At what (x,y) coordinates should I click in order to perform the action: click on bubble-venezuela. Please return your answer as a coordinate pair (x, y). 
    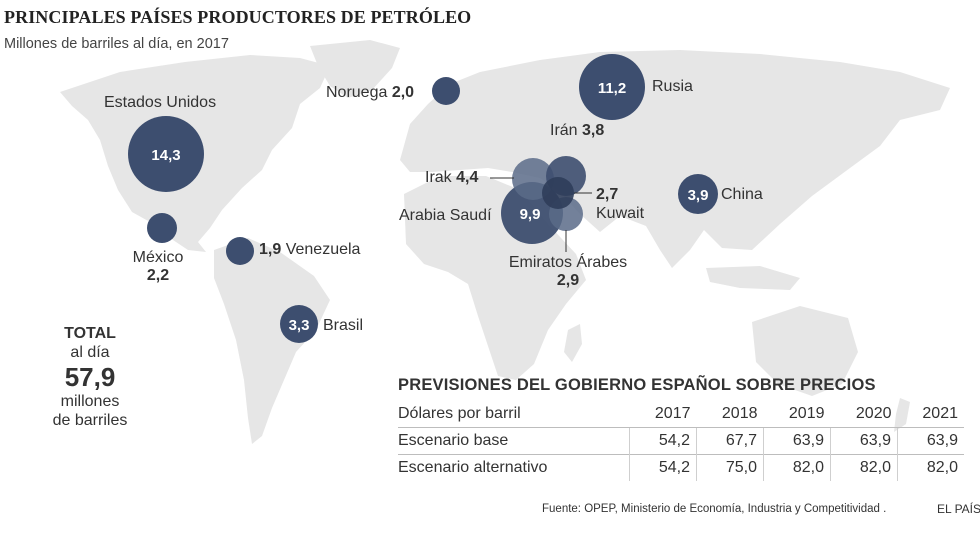
    Looking at the image, I should click on (240, 251).